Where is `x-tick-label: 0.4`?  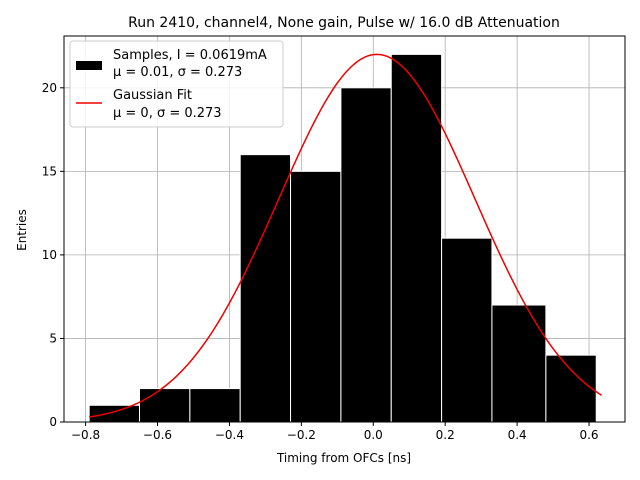 x-tick-label: 0.4 is located at coordinates (517, 435).